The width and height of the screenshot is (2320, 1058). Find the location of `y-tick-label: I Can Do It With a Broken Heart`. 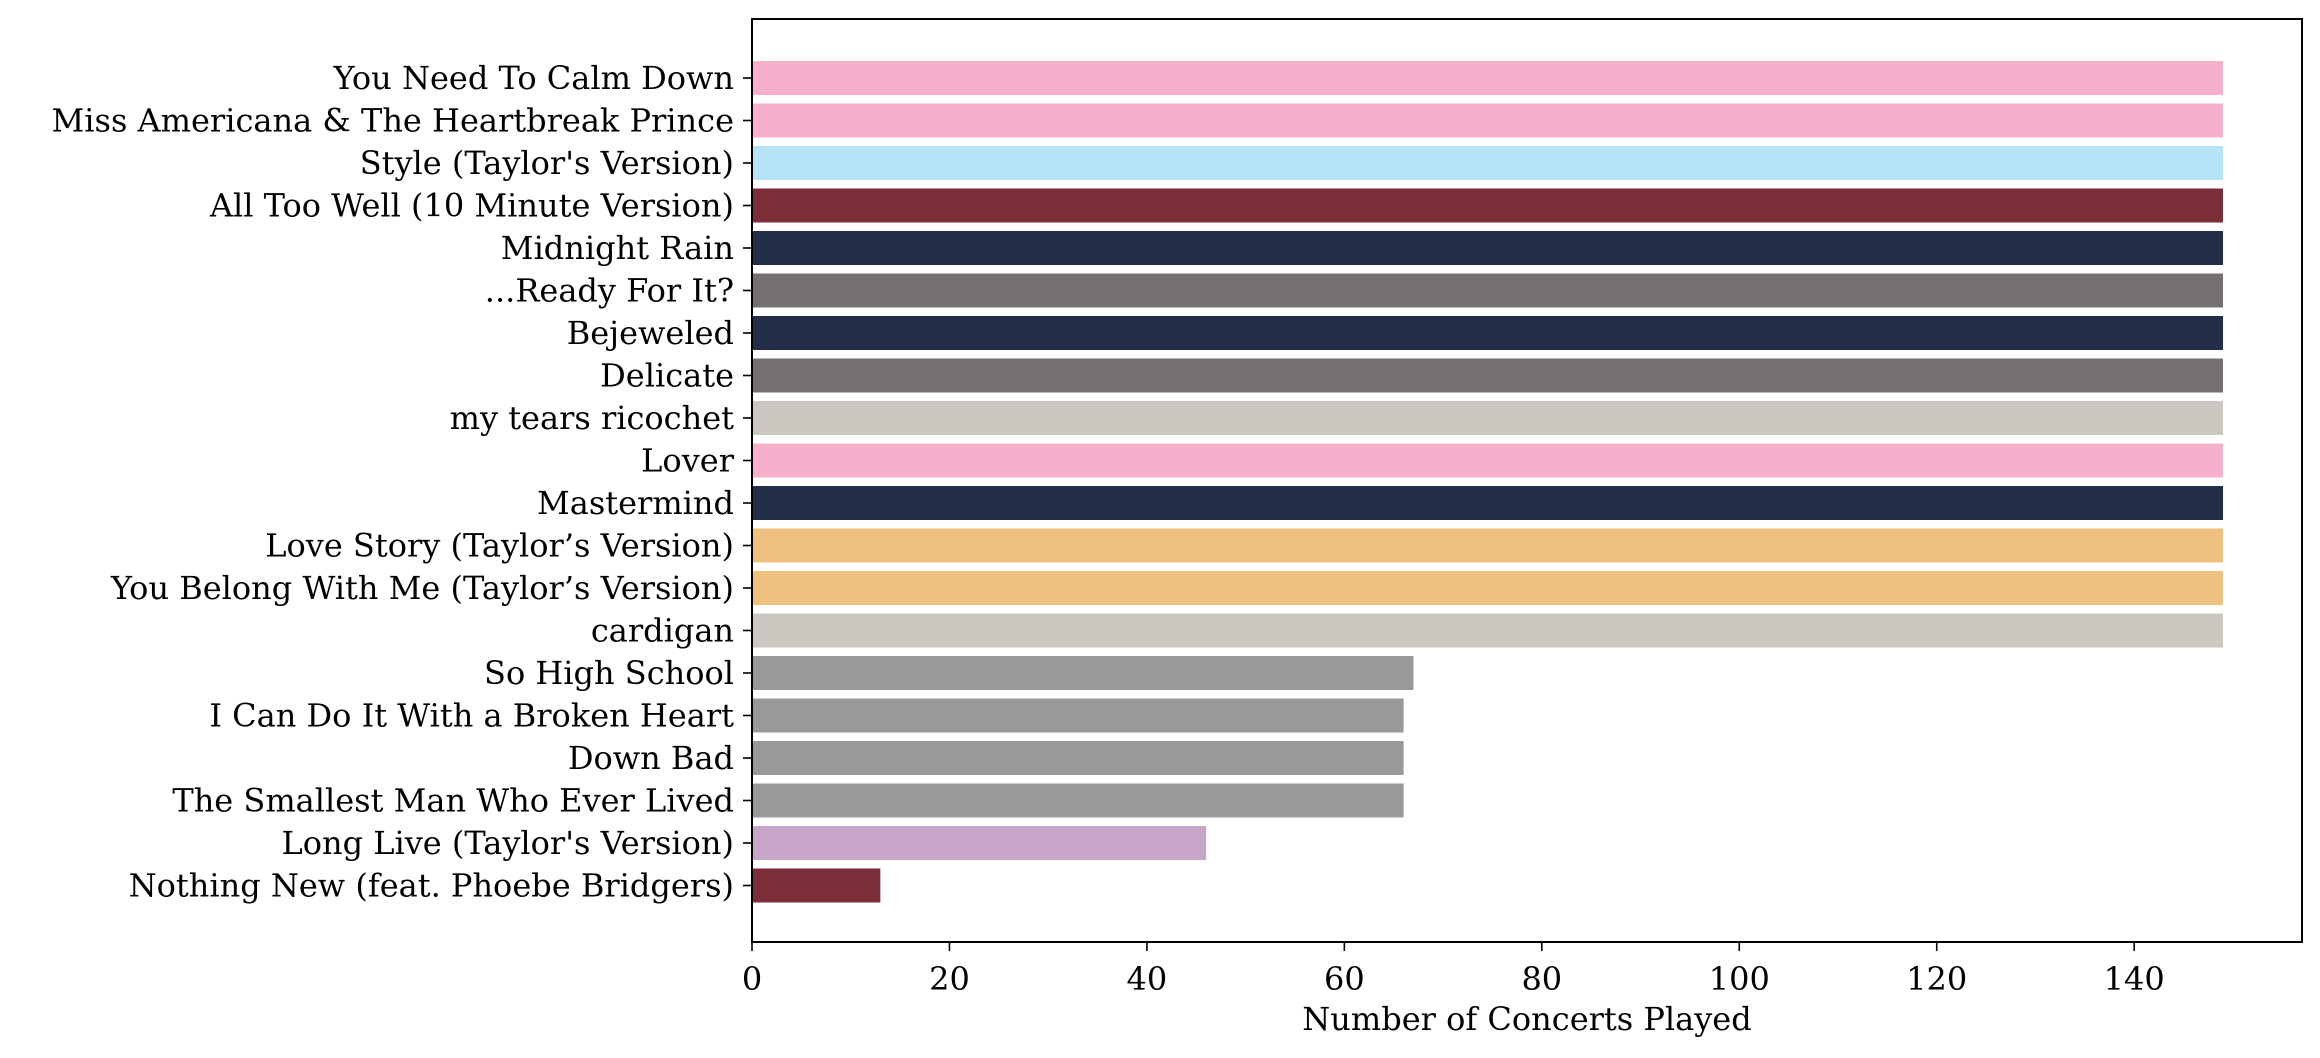

y-tick-label: I Can Do It With a Broken Heart is located at coordinates (471, 716).